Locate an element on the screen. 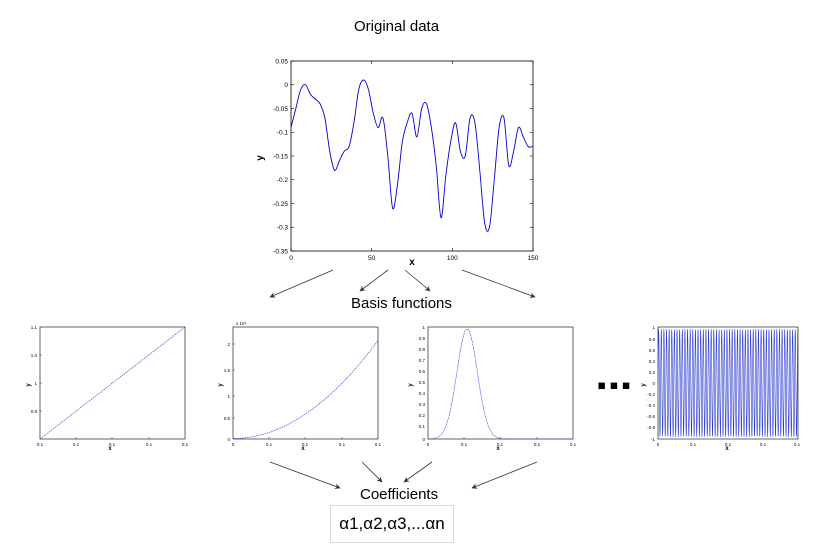 The width and height of the screenshot is (830, 558). main-y-tick-label: -0.35 is located at coordinates (280, 251).